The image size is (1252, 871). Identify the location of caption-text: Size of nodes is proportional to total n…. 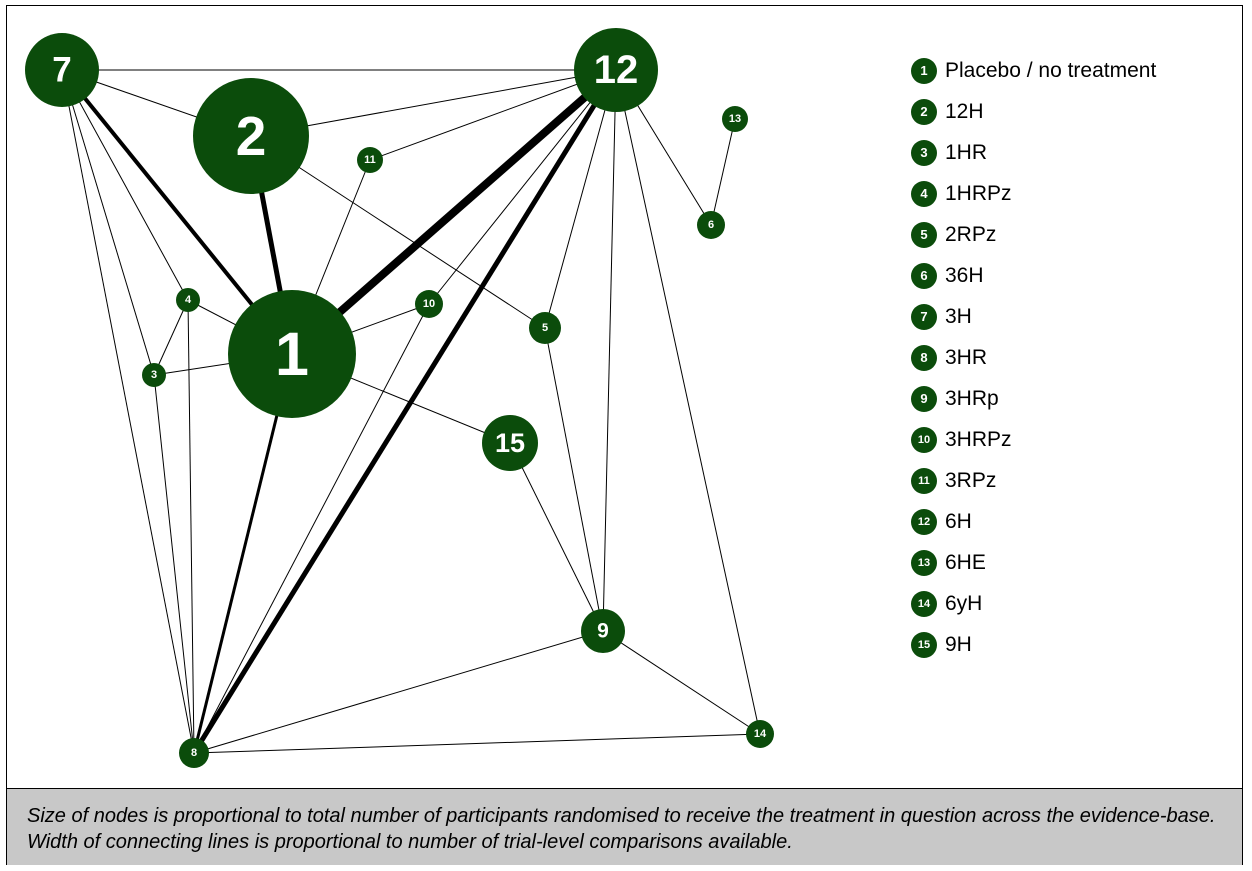
(621, 829).